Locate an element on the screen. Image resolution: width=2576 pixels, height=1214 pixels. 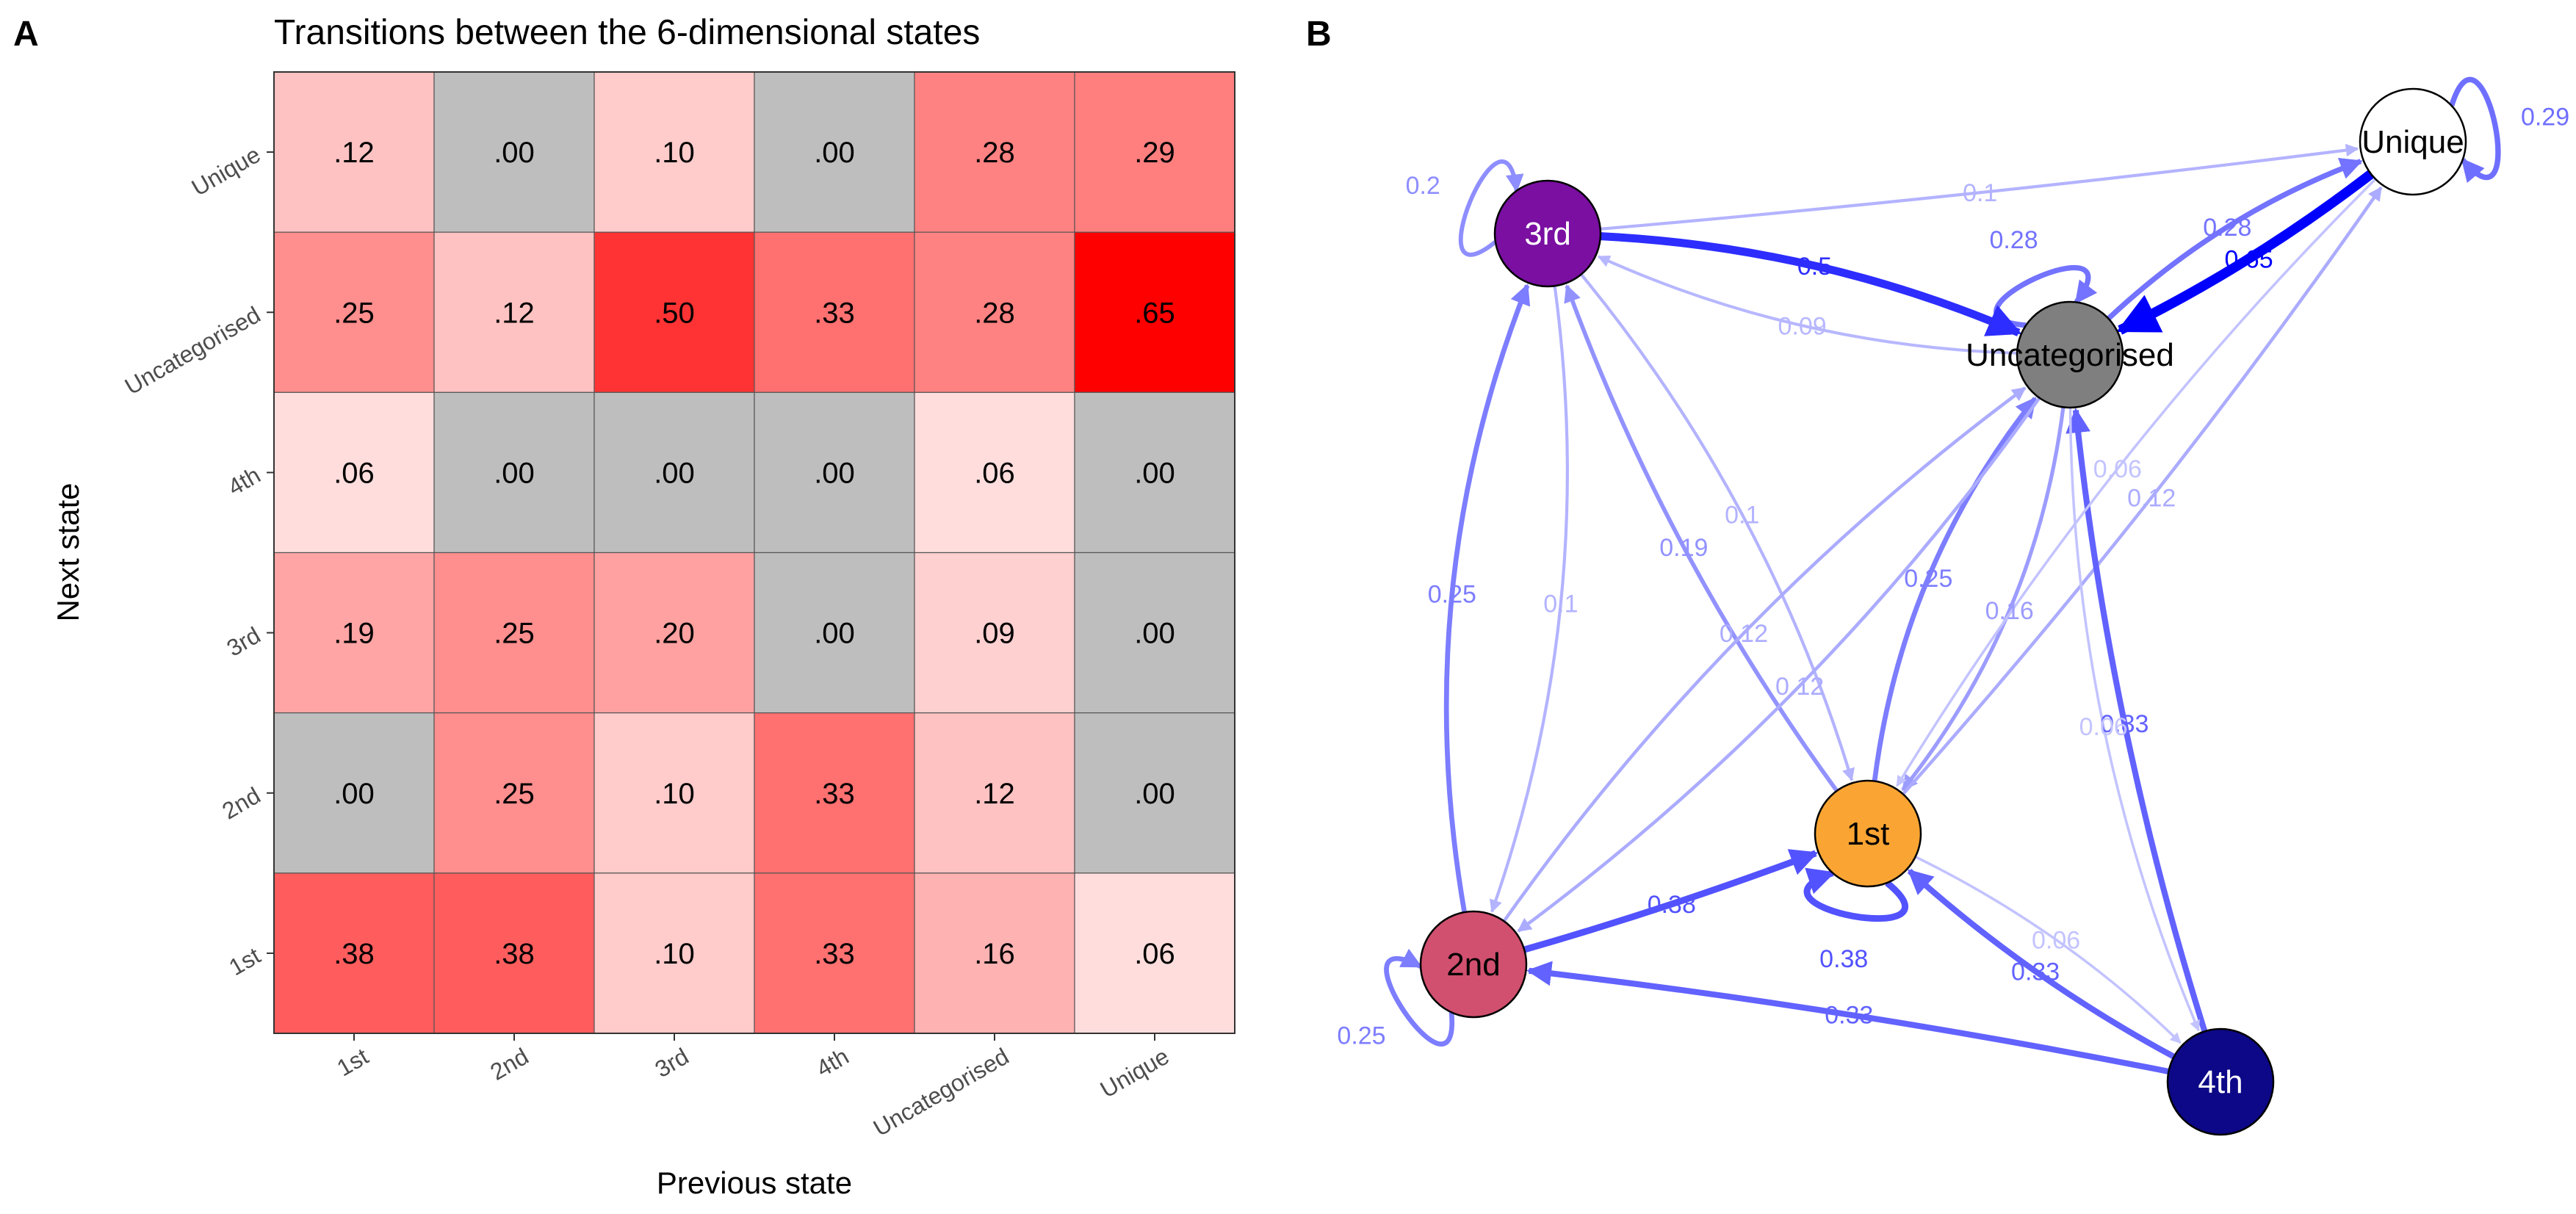
node-uncategorised-label: Uncategorised is located at coordinates (2070, 355).